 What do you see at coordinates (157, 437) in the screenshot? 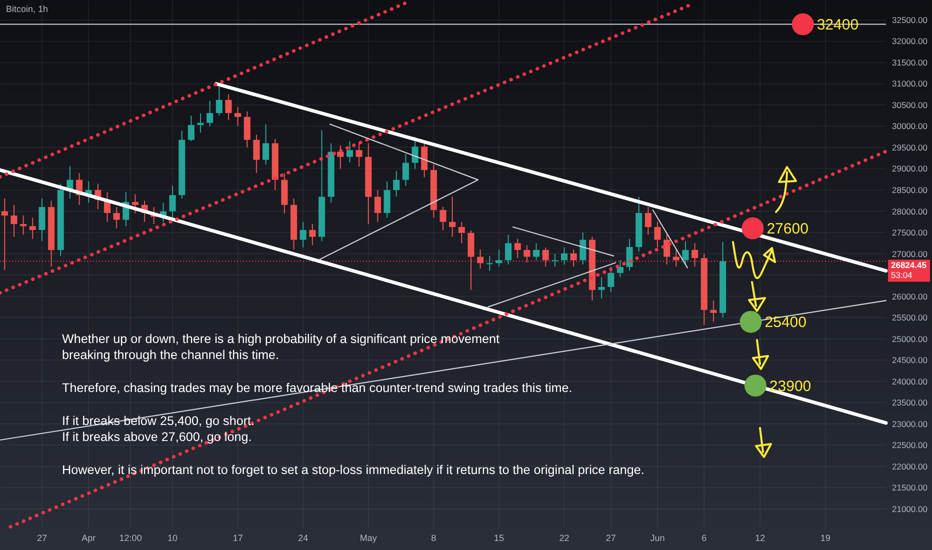
I see `annotation: If it breaks above 27,600, go long.` at bounding box center [157, 437].